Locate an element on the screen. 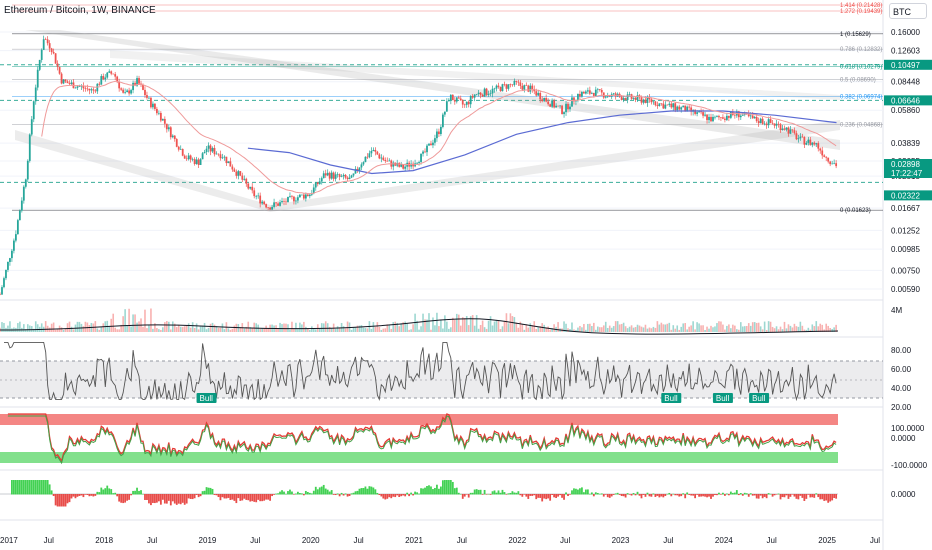 Image resolution: width=932 pixels, height=550 pixels. price-tag-label: 0.02322 is located at coordinates (905, 195).